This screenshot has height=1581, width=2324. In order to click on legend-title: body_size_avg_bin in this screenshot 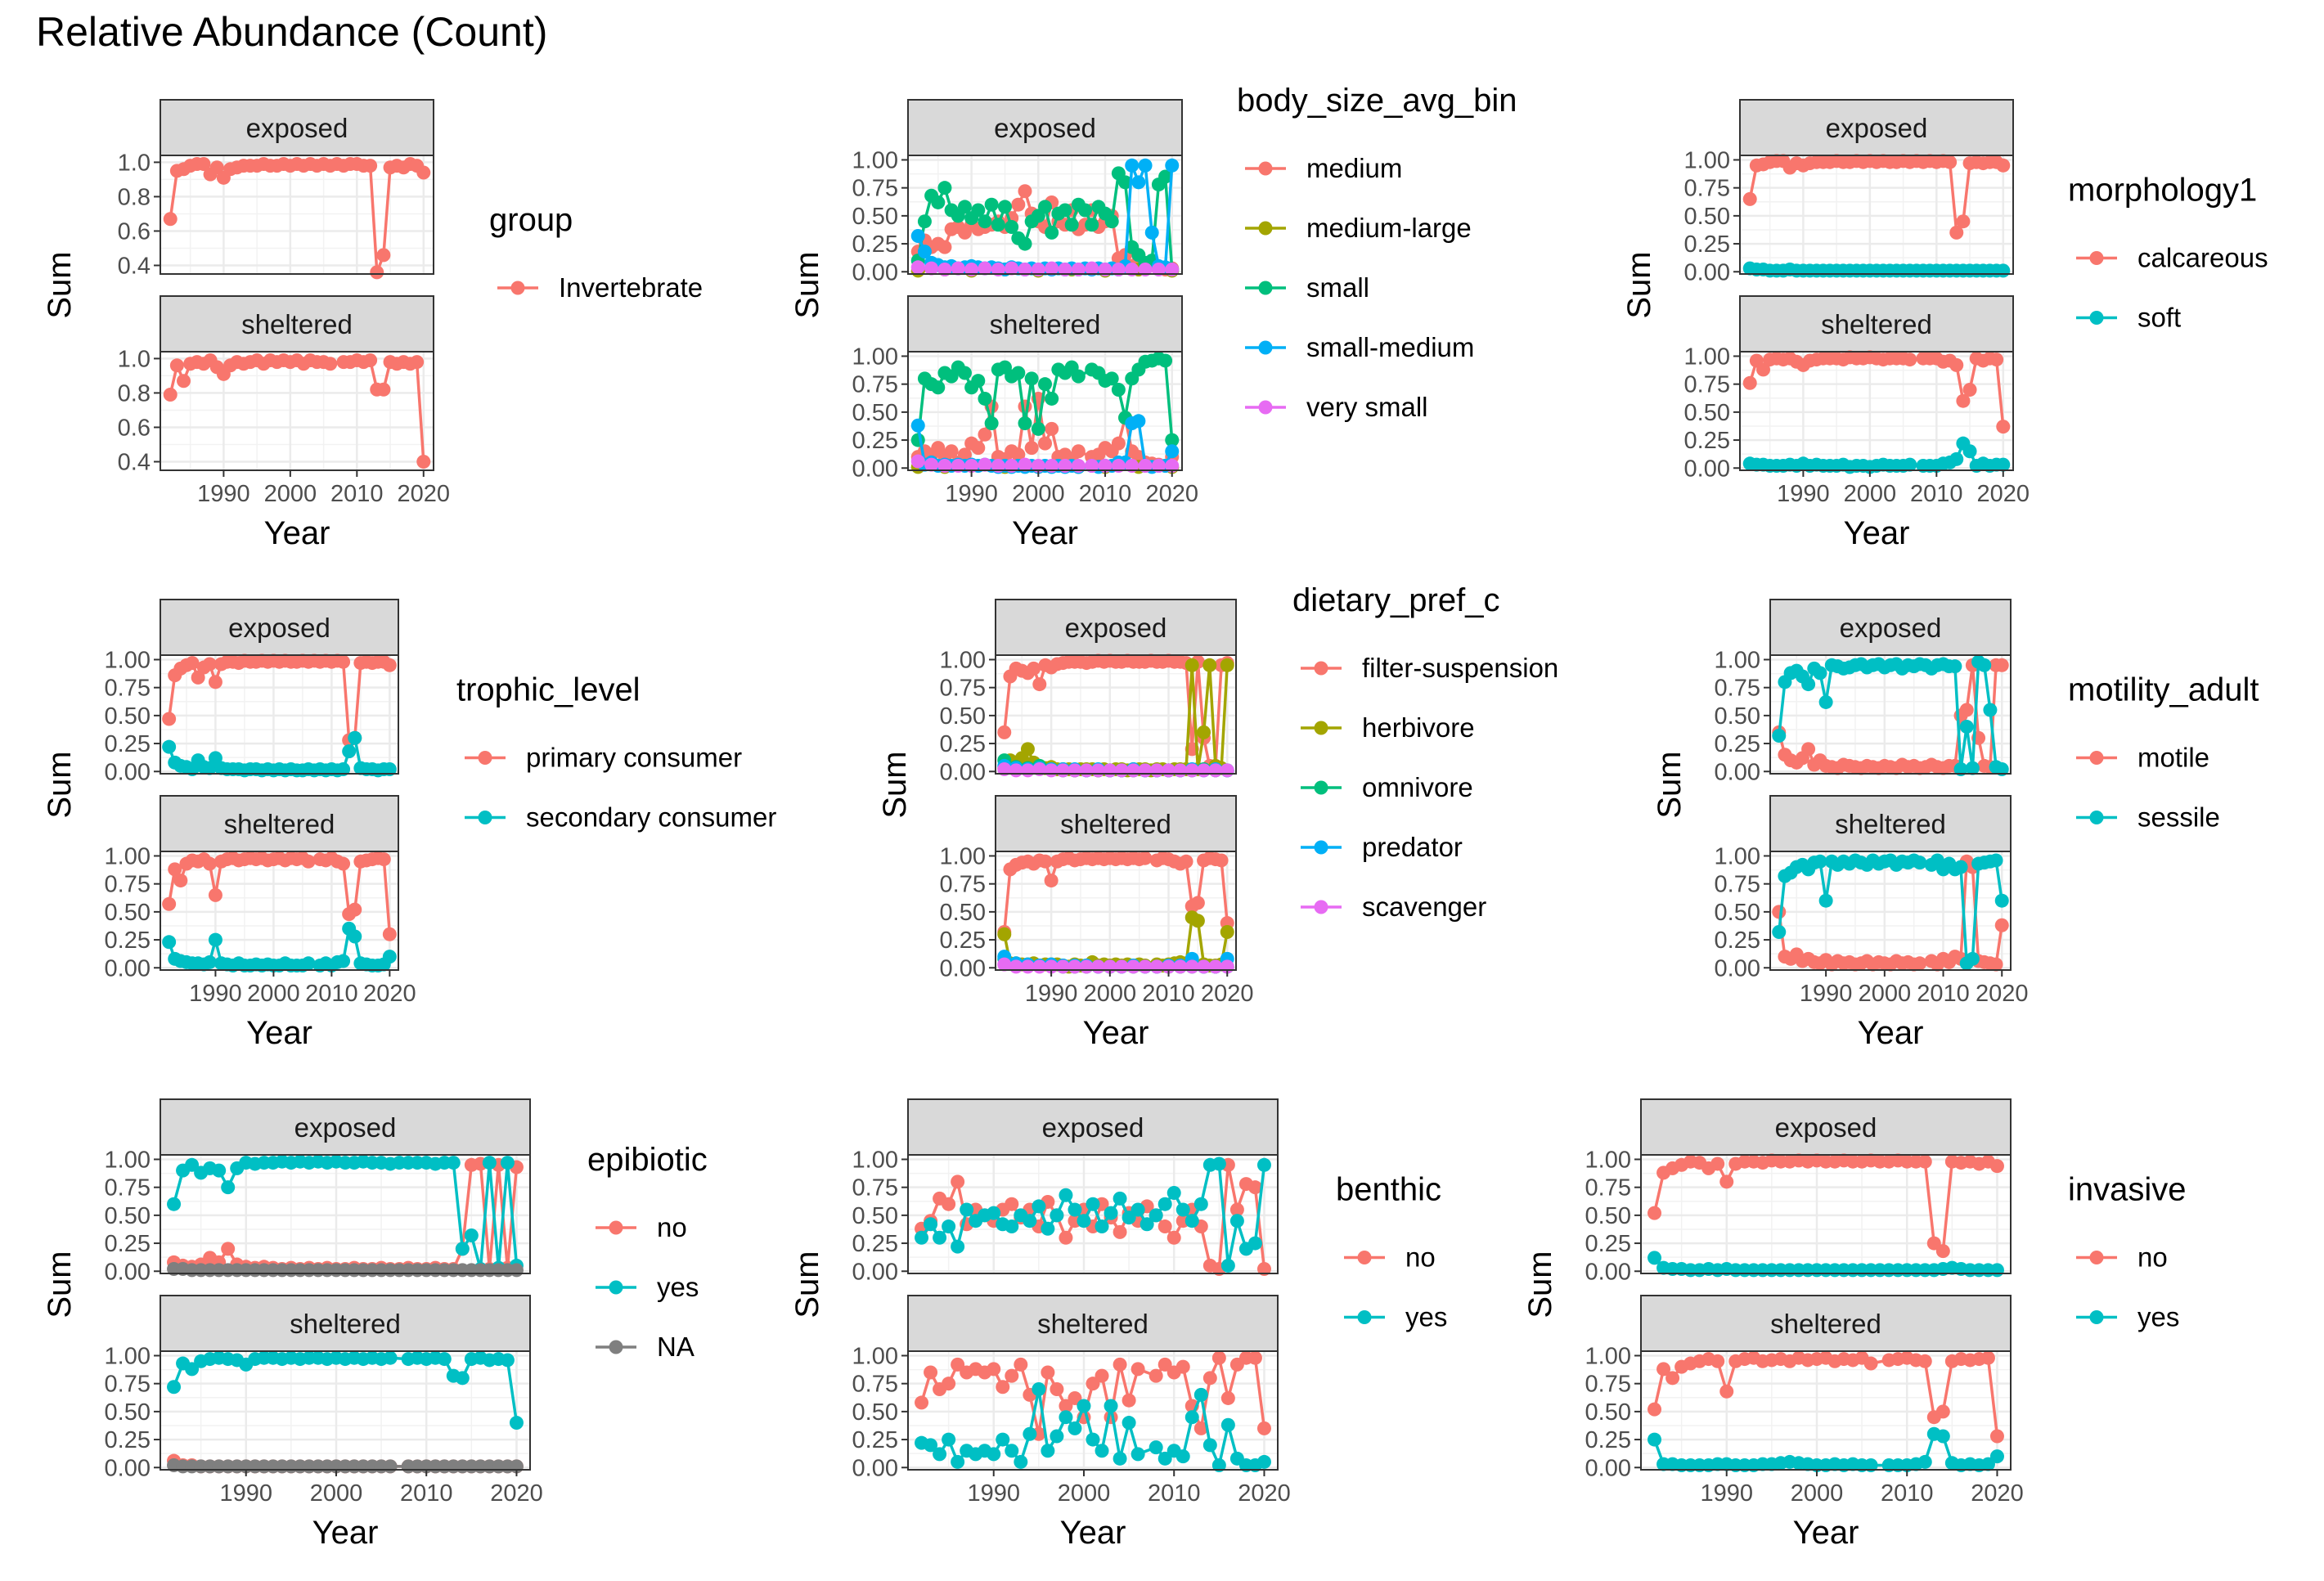, I will do `click(1377, 101)`.